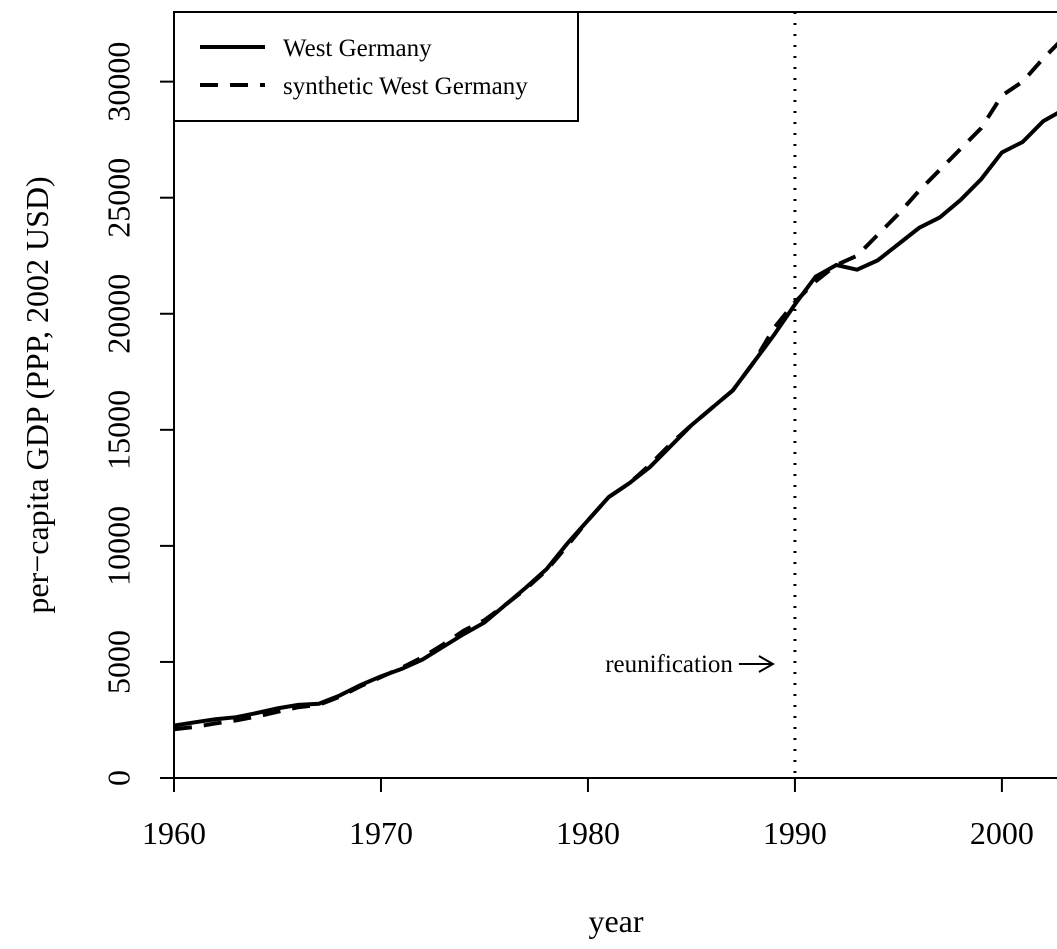 The image size is (1057, 949). I want to click on annotation-arrow, so click(756, 664).